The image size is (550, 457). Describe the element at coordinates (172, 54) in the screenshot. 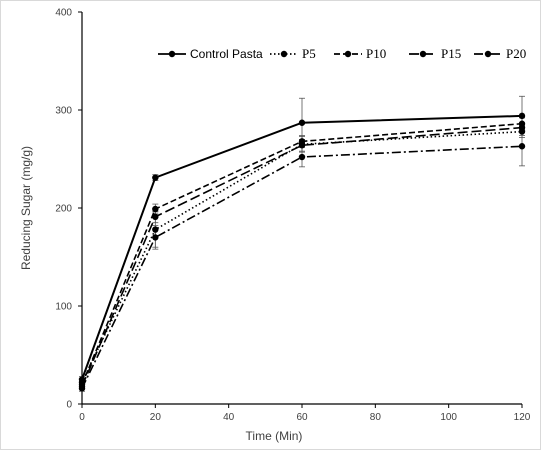

I see `legend-marker-control-pasta` at that location.